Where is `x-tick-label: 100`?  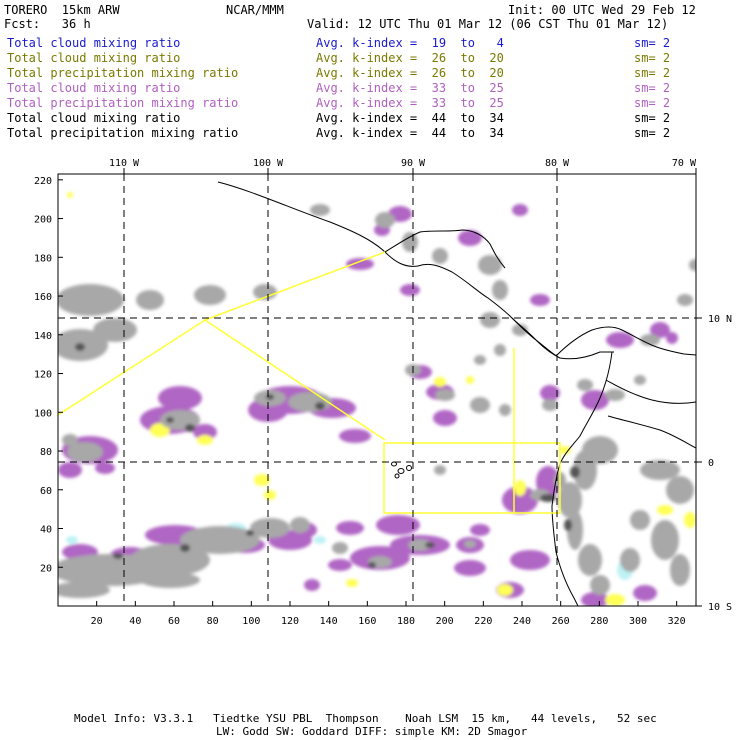
x-tick-label: 100 is located at coordinates (251, 621).